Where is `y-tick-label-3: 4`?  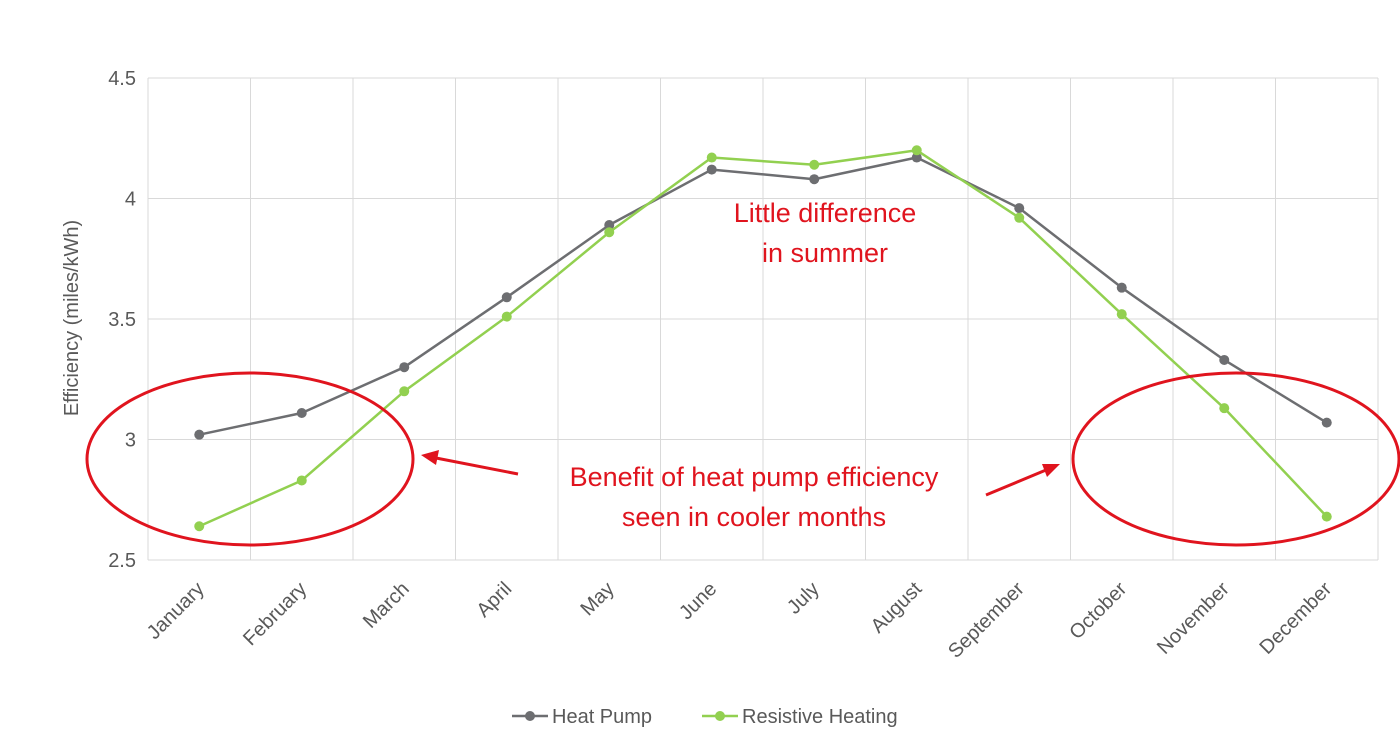
y-tick-label-3: 4 is located at coordinates (130, 200).